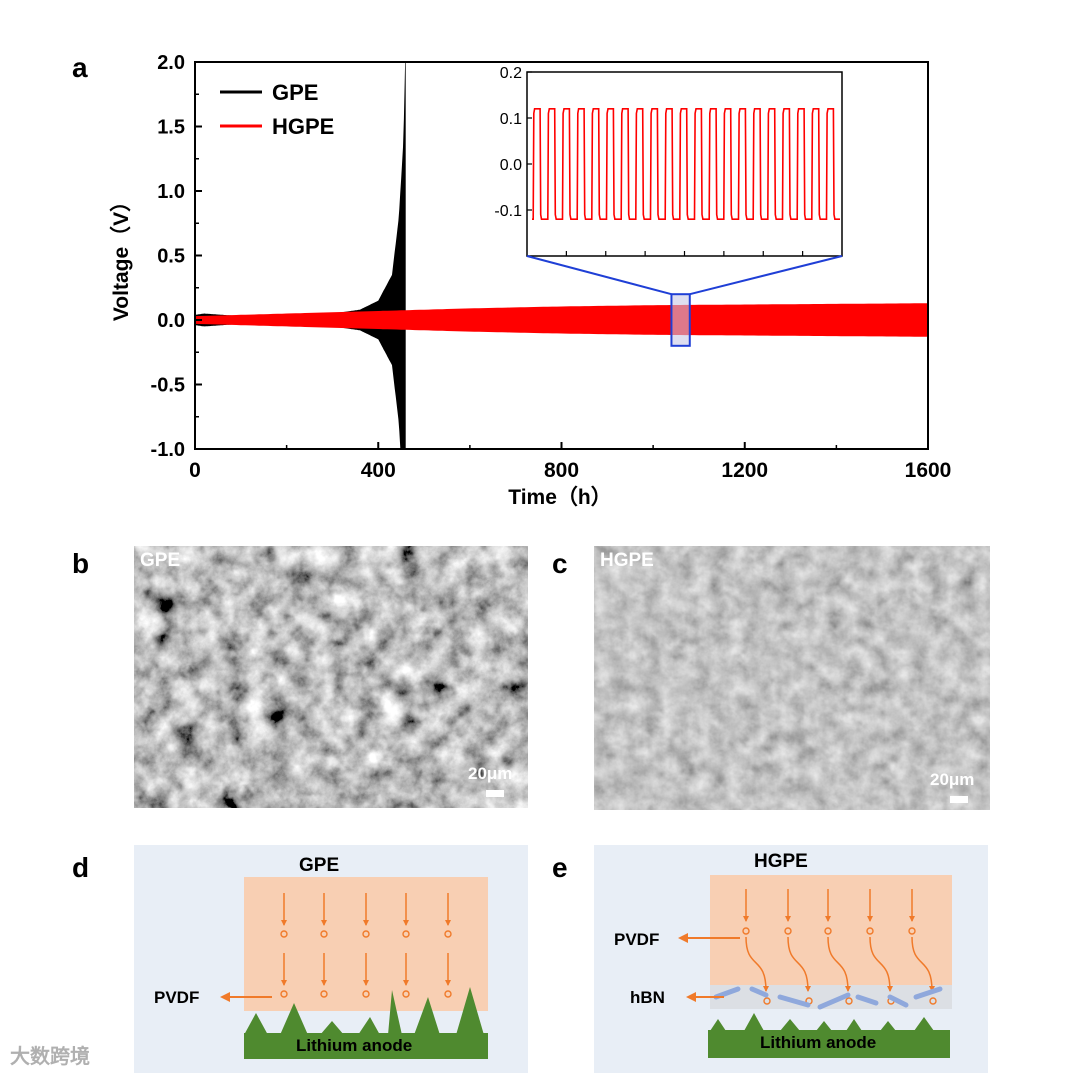 The height and width of the screenshot is (1075, 1080). What do you see at coordinates (171, 257) in the screenshot?
I see `y-tick-label: 0.5` at bounding box center [171, 257].